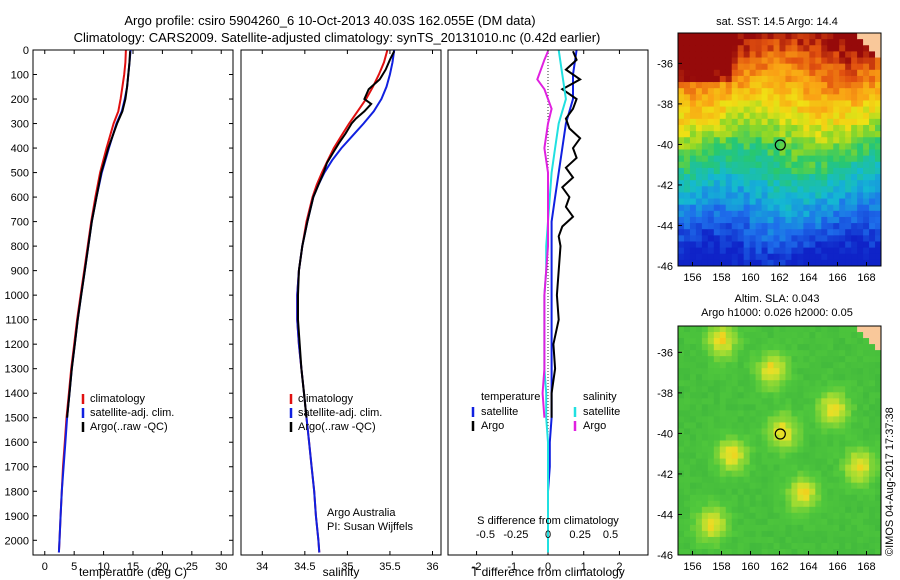 The height and width of the screenshot is (580, 900). Describe the element at coordinates (808, 278) in the screenshot. I see `map-x-tick-label: 164` at that location.